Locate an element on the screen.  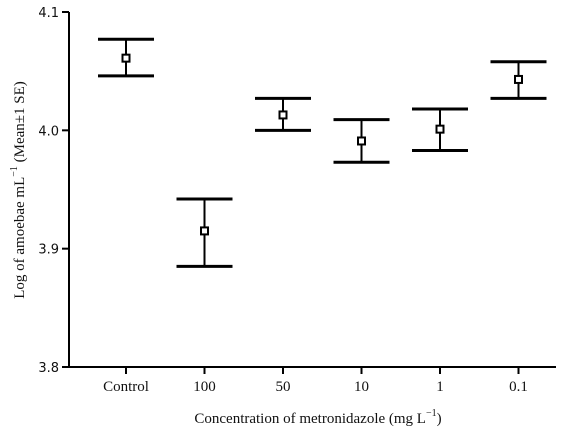
x-tick-label: 10 is located at coordinates (361, 387).